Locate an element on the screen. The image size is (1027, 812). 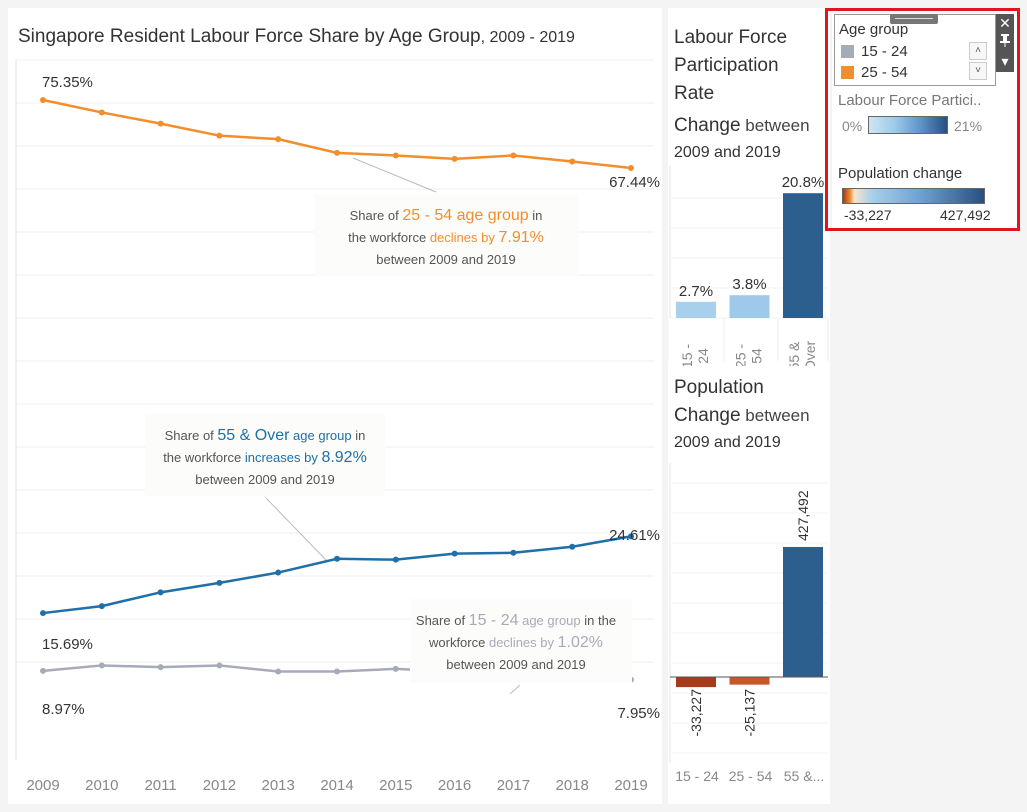
annotation-run: the workforce is located at coordinates (204, 457).